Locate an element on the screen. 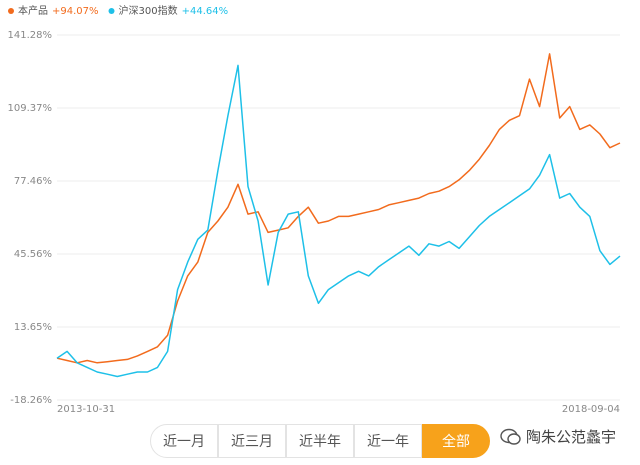 Image resolution: width=640 pixels, height=465 pixels. y-tick-label: 13.65% is located at coordinates (33, 327).